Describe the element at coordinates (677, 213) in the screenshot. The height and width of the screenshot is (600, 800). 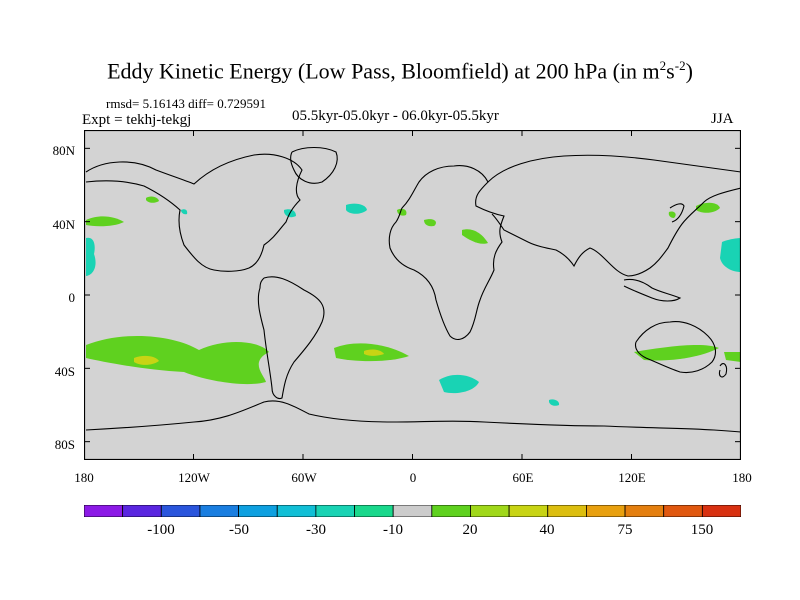
I see `japan-coastline` at that location.